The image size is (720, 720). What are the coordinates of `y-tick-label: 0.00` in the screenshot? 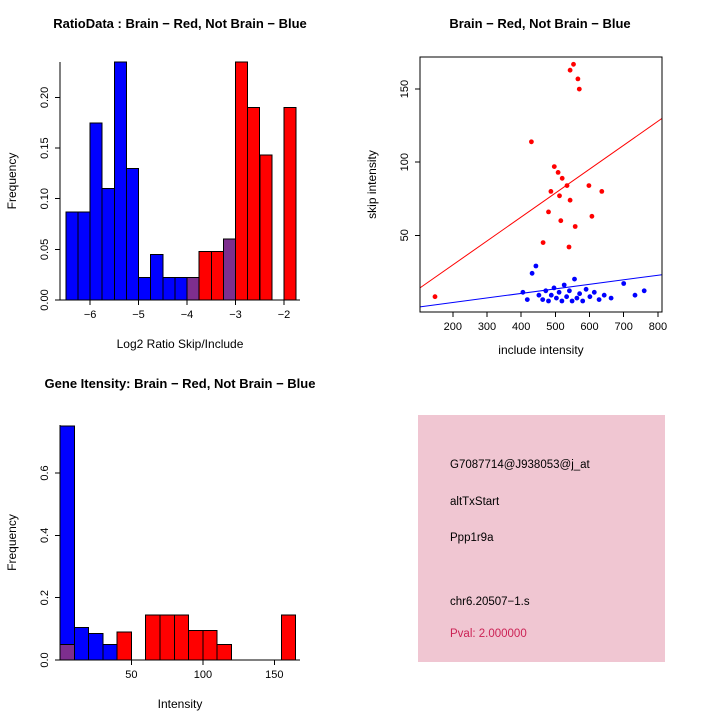 It's located at (45, 299).